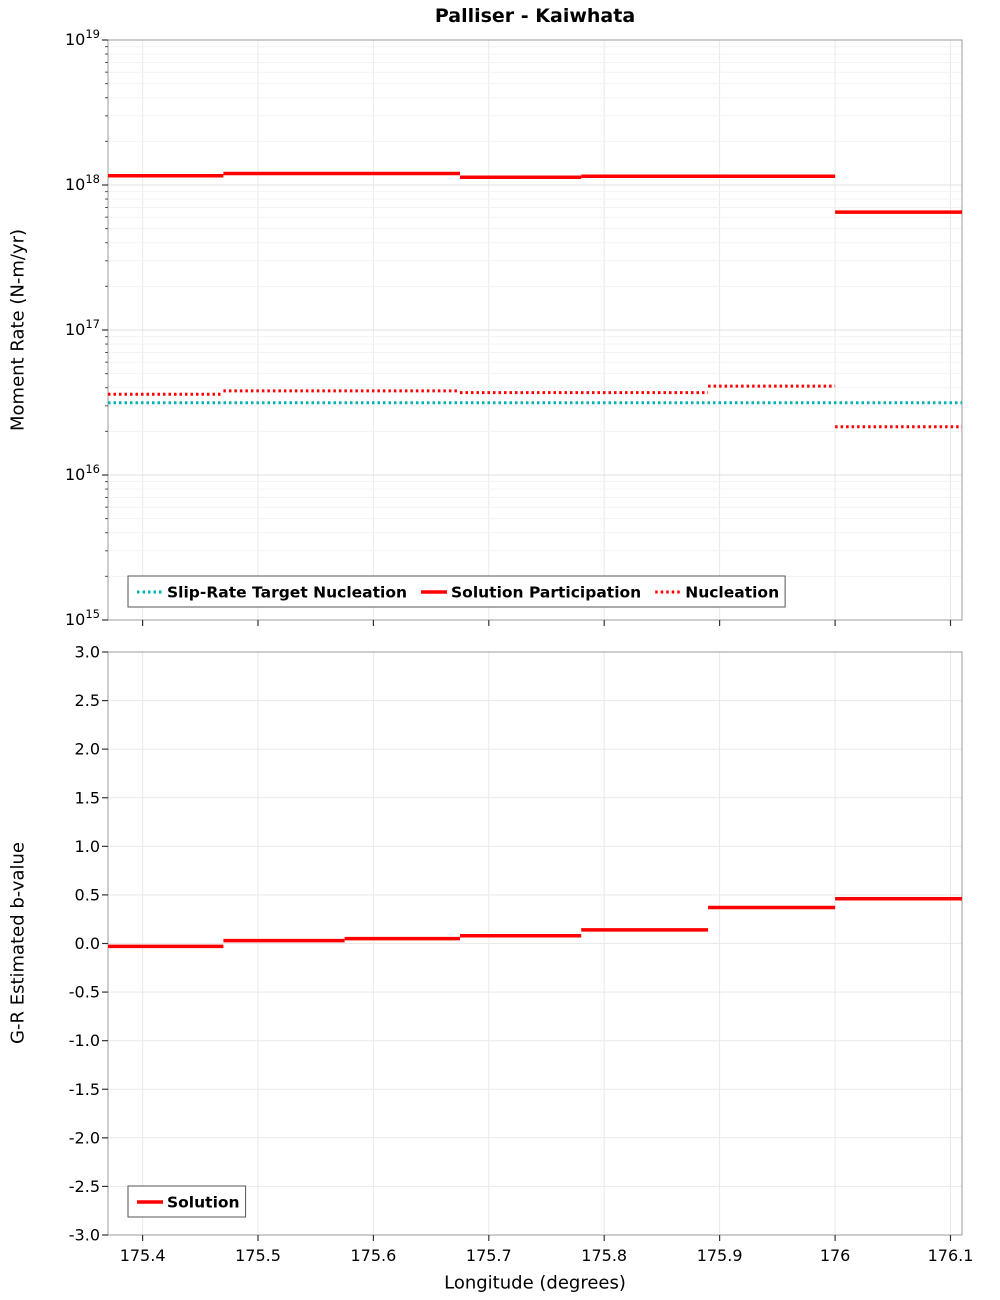 The image size is (1000, 1300). I want to click on y-axis: 1019 1018 1017 1016 1015, so click(86, 328).